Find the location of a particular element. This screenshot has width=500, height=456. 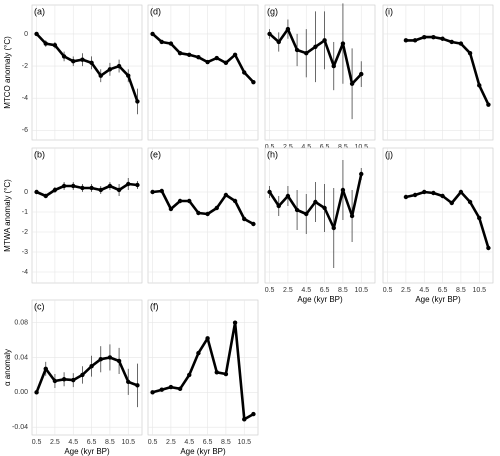

y-tick-label: -2 is located at coordinates (25, 232).